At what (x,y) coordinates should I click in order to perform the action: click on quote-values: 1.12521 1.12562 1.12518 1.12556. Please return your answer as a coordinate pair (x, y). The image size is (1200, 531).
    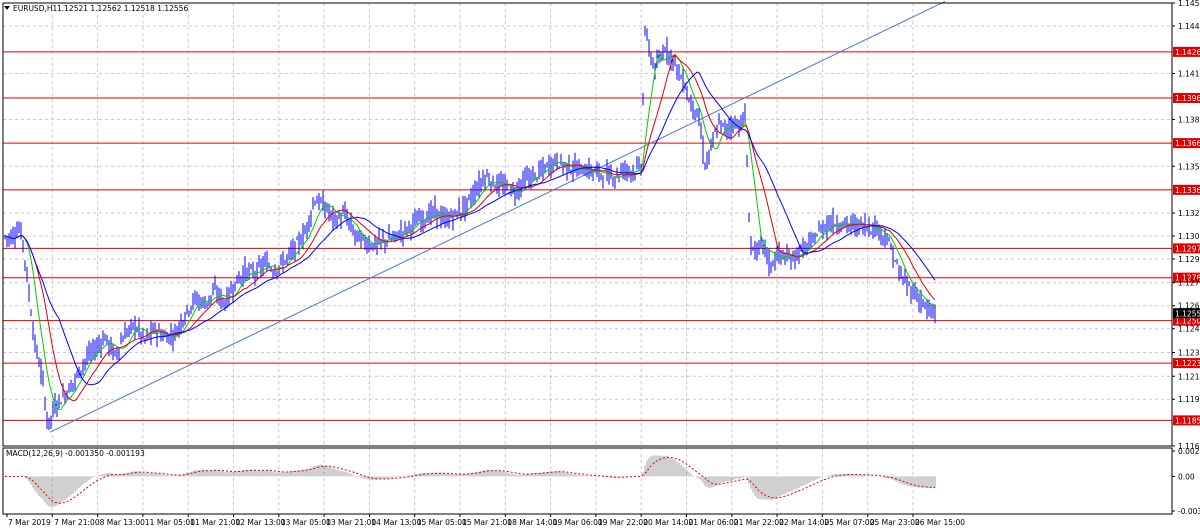
    Looking at the image, I should click on (122, 8).